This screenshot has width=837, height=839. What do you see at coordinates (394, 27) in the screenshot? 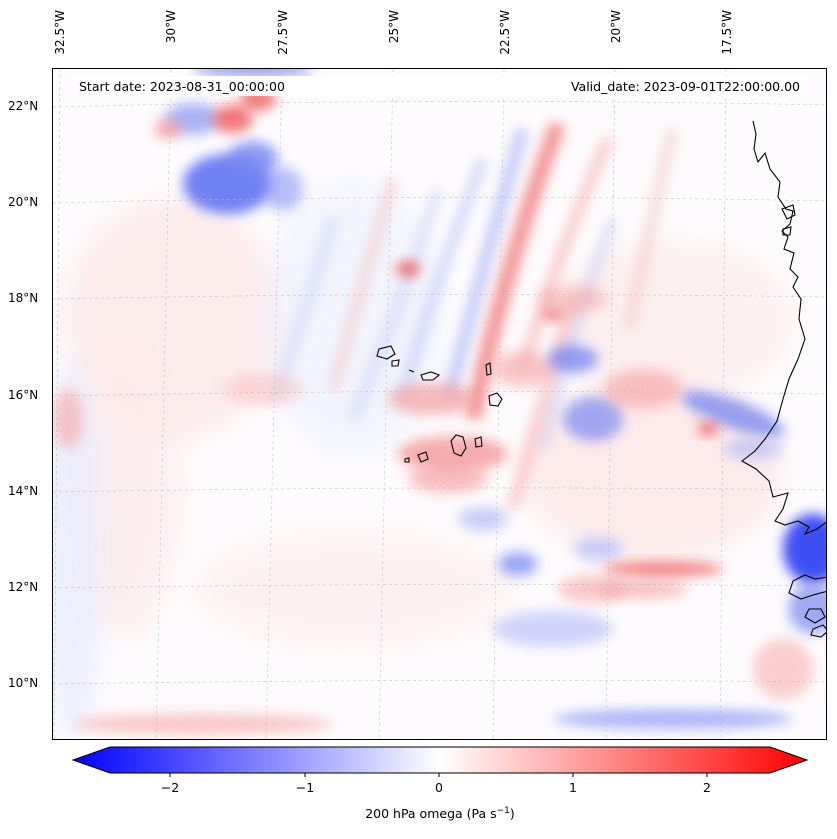
I see `lon-label-25w: 25°W` at bounding box center [394, 27].